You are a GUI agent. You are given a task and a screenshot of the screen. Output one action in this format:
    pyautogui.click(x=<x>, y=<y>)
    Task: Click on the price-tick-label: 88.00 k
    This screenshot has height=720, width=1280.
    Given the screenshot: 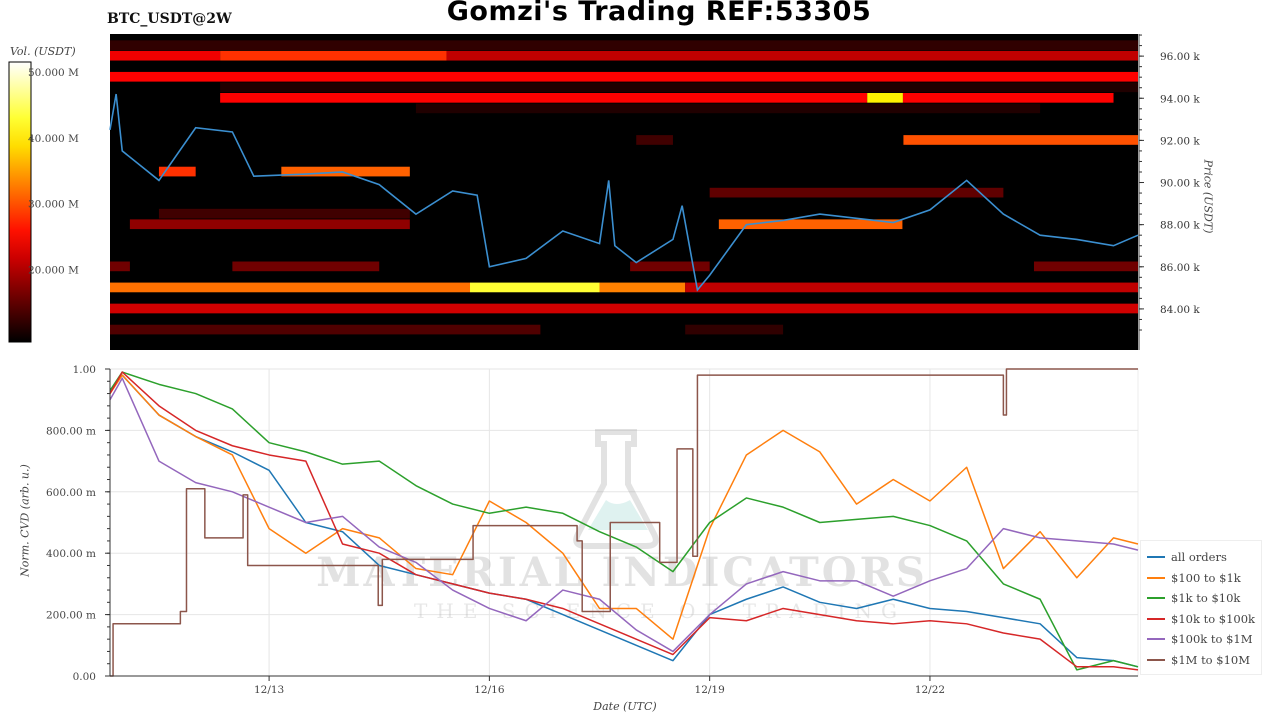 What is the action you would take?
    pyautogui.click(x=1180, y=226)
    